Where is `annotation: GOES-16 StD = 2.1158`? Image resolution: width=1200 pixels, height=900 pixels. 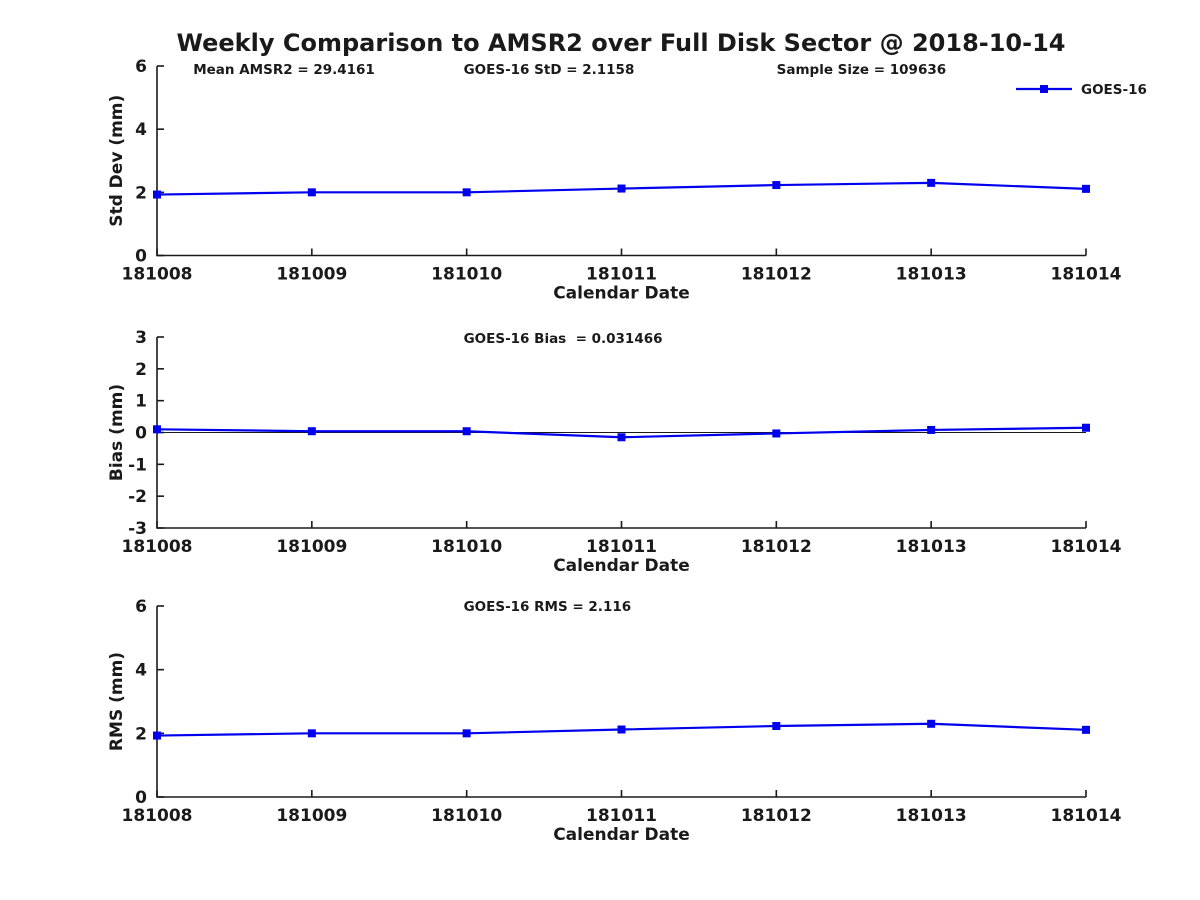 annotation: GOES-16 StD = 2.1158 is located at coordinates (549, 70).